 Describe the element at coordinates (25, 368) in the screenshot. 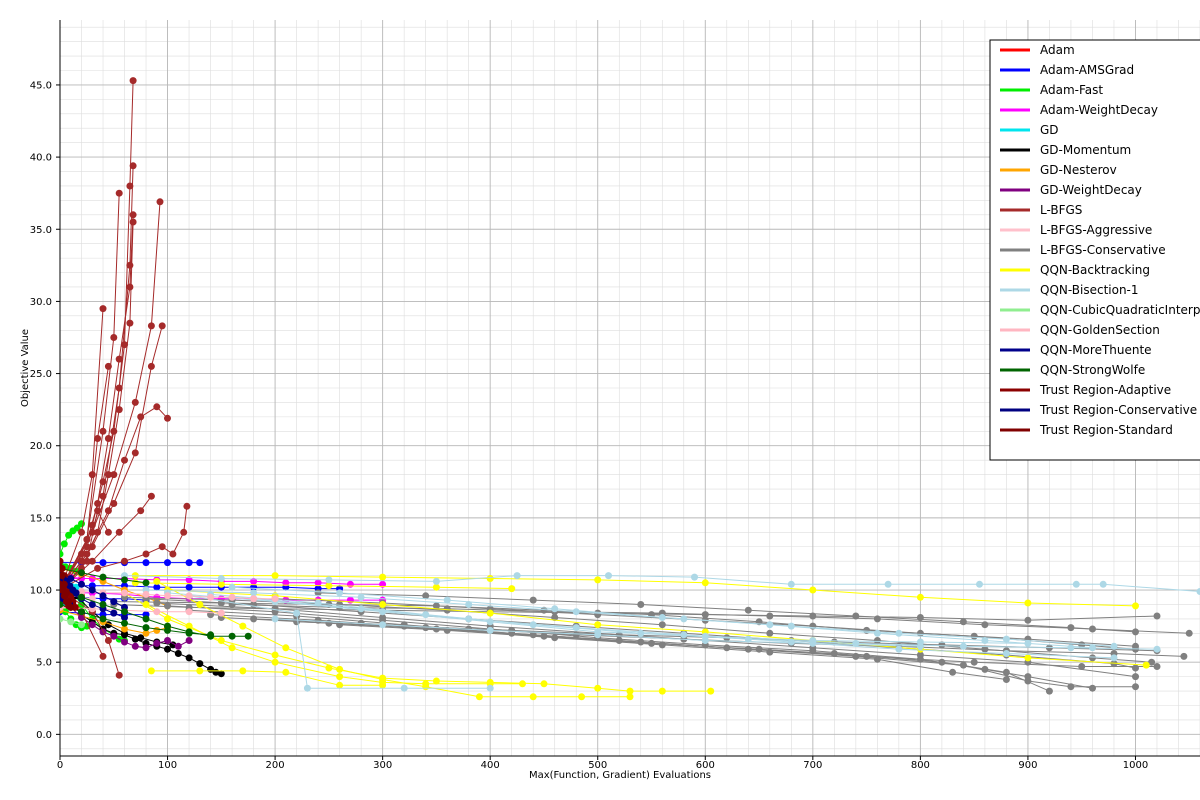

I see `y-axis-title: Objective Value` at that location.